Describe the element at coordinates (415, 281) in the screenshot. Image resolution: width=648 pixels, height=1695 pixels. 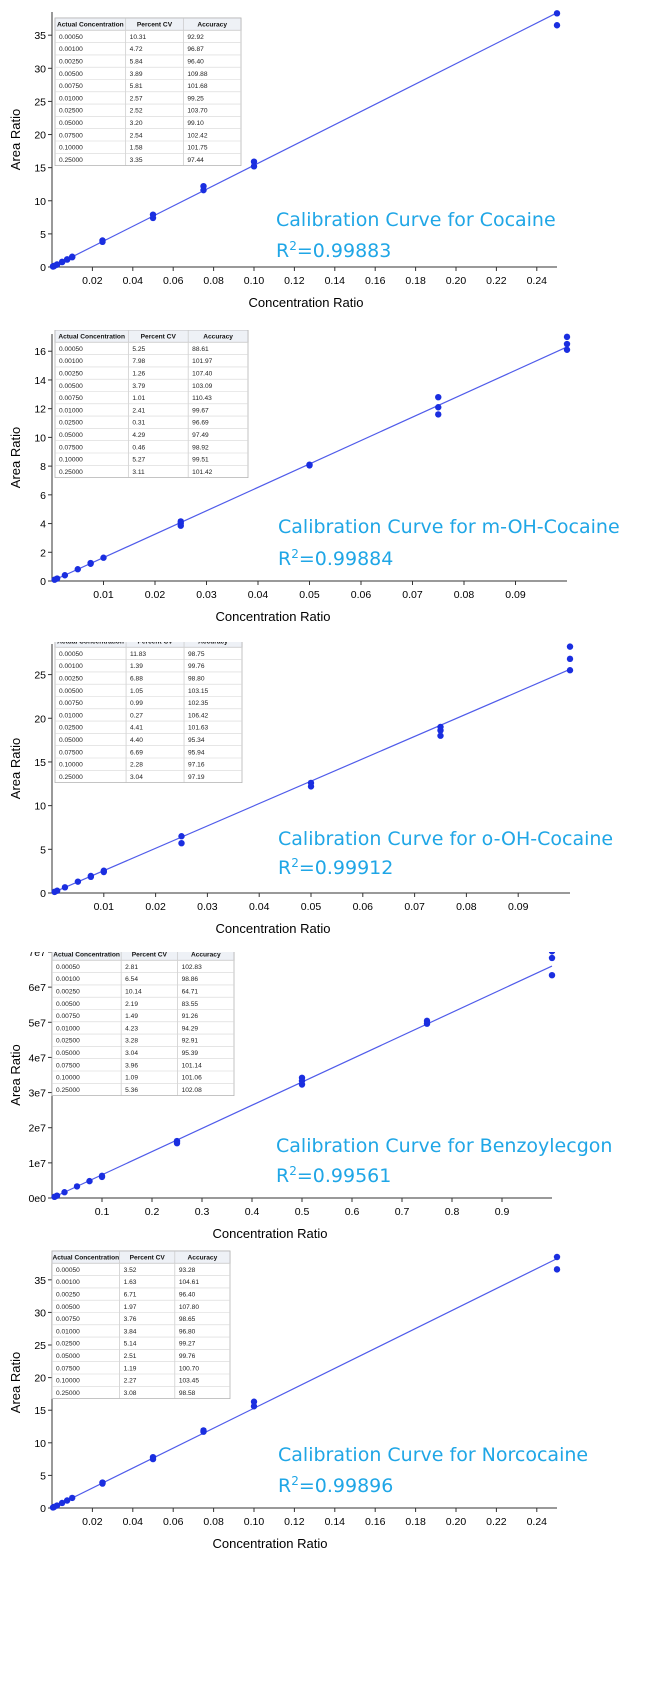
I see `x-tick-label: 0.18` at that location.